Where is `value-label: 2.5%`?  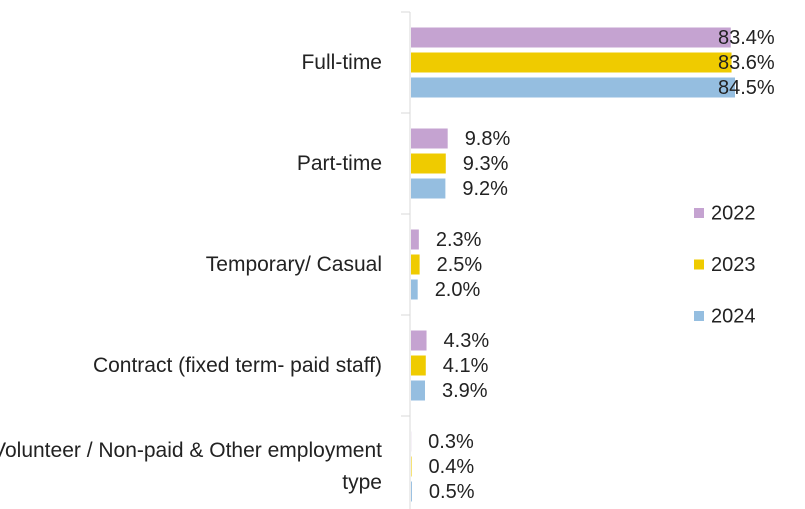
value-label: 2.5% is located at coordinates (460, 265).